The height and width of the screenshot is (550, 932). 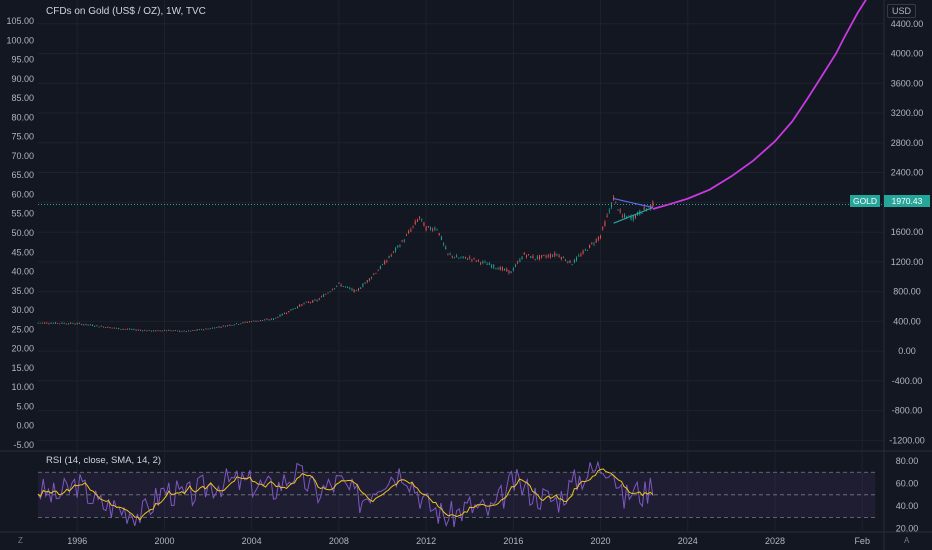 What do you see at coordinates (907, 24) in the screenshot?
I see `right-axis-tick-label: 4400.00` at bounding box center [907, 24].